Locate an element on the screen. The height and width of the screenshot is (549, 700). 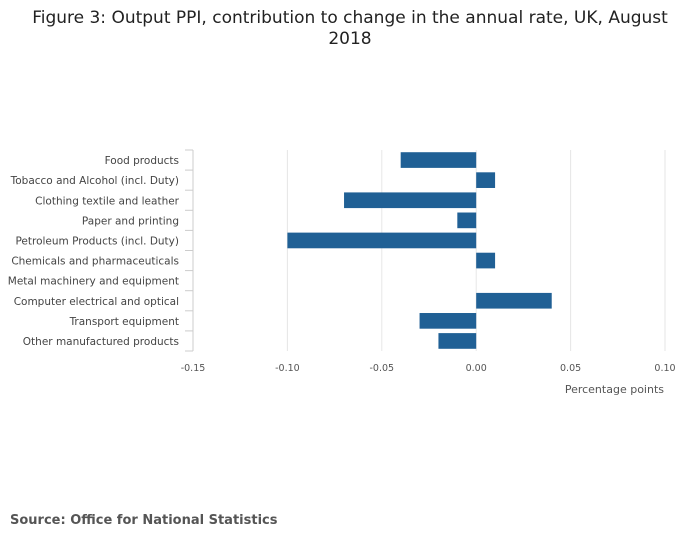
category-label: Chemicals and pharmaceuticals is located at coordinates (95, 262).